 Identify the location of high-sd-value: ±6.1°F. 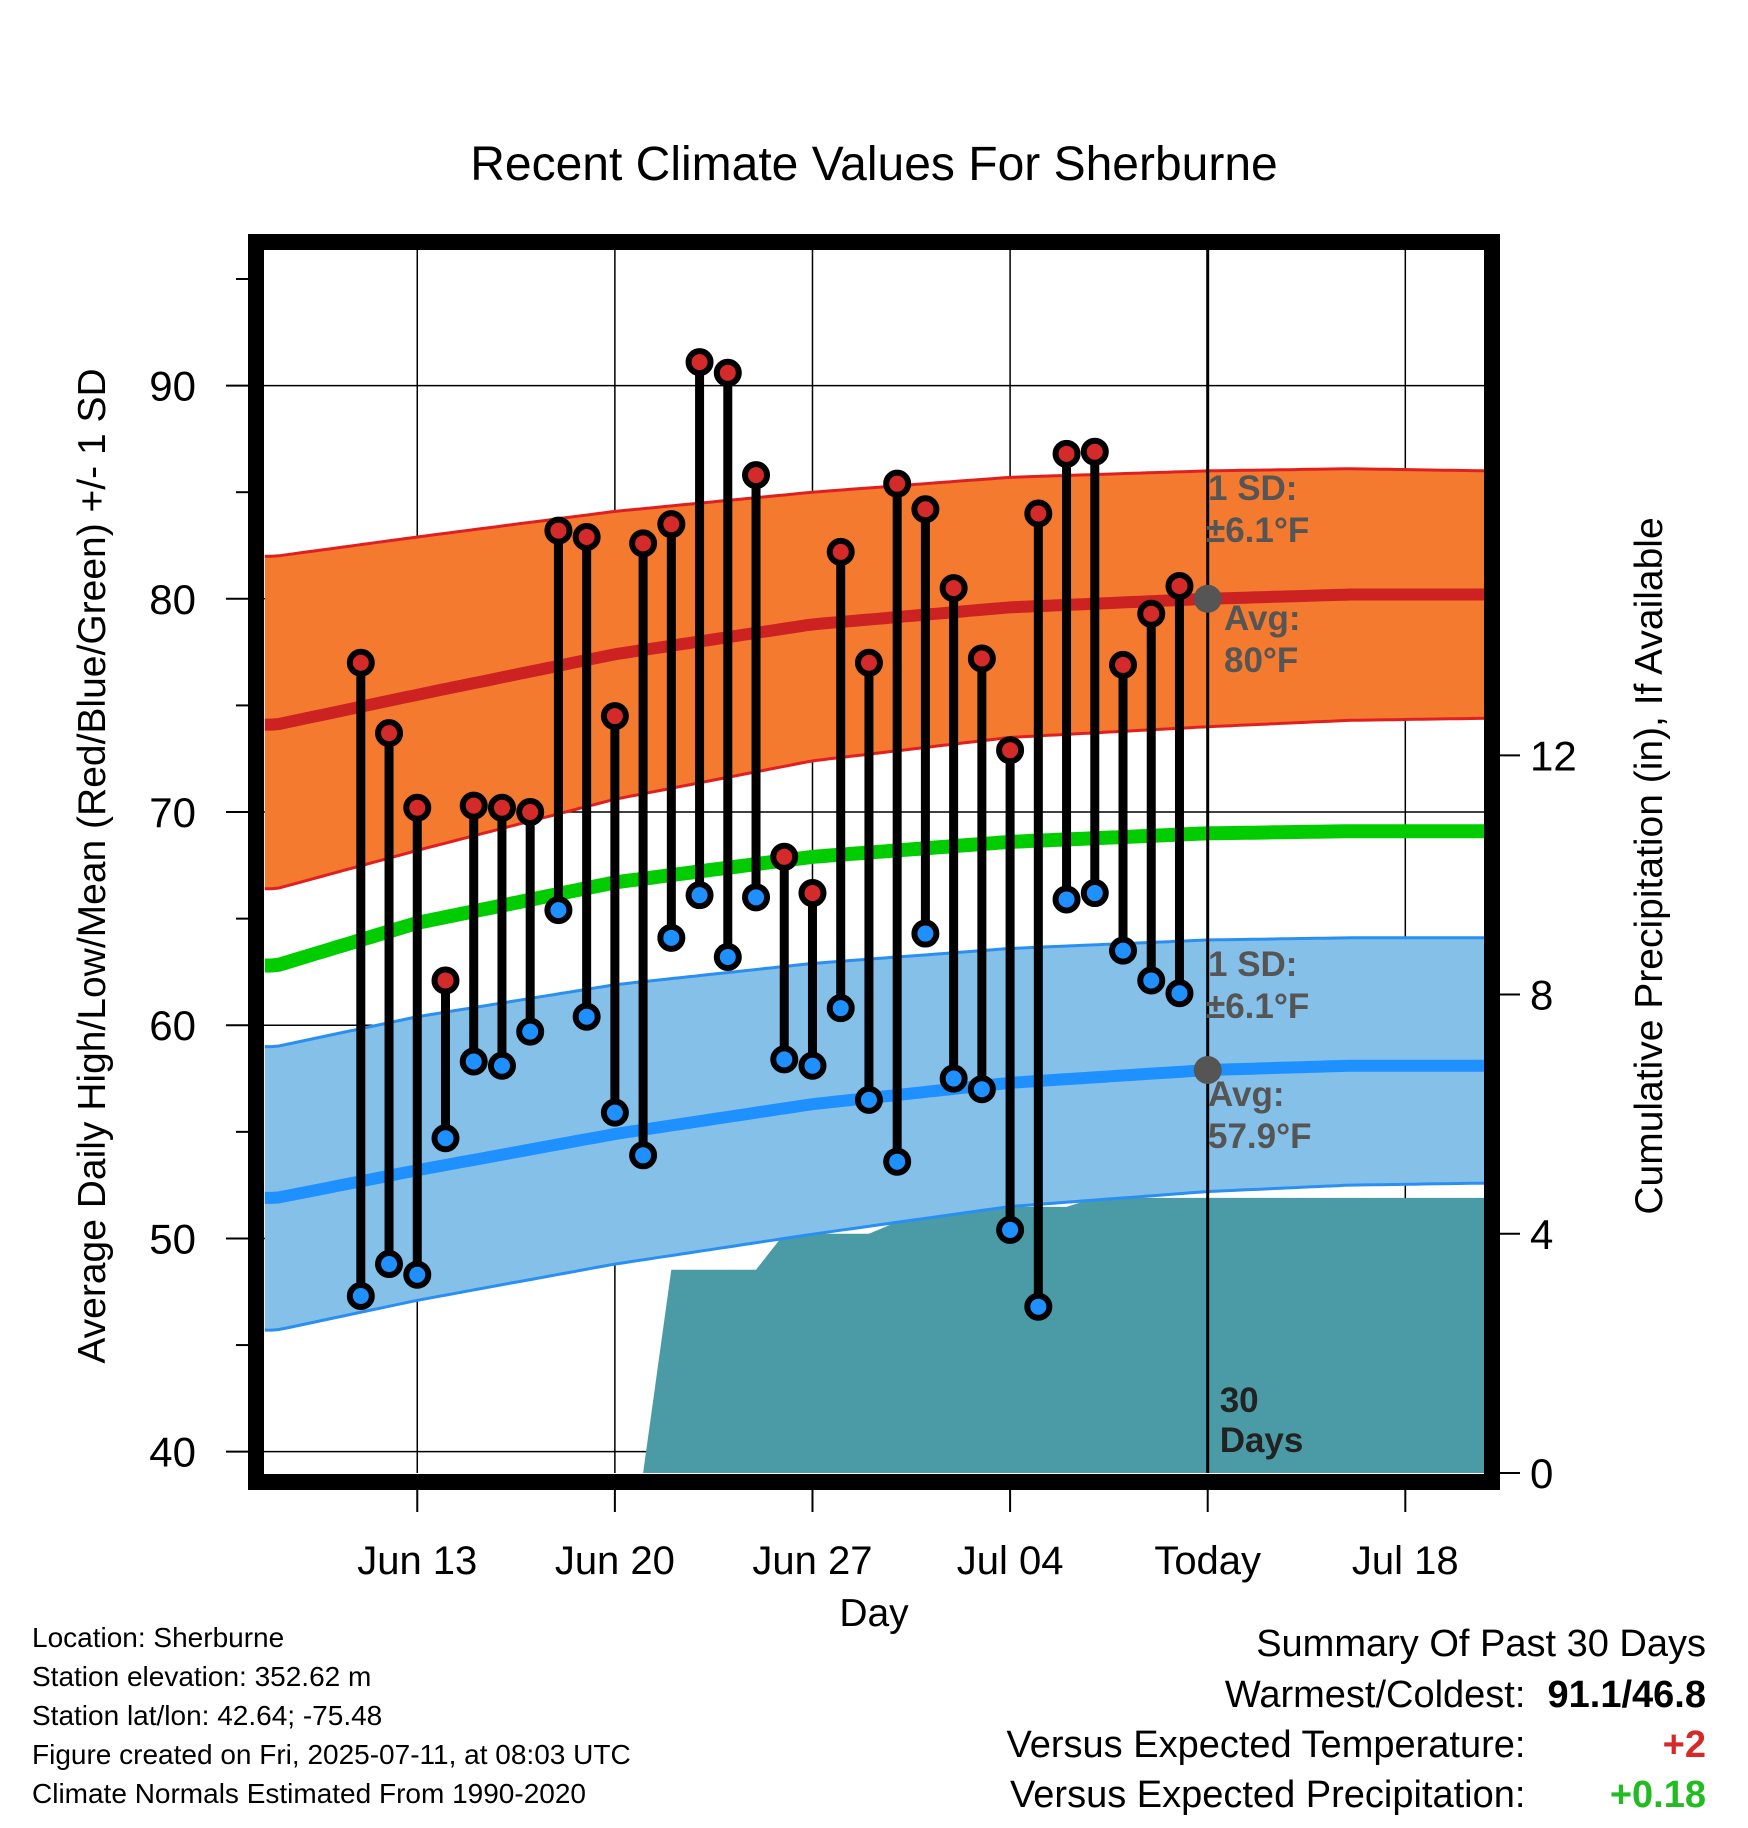
(1257, 530).